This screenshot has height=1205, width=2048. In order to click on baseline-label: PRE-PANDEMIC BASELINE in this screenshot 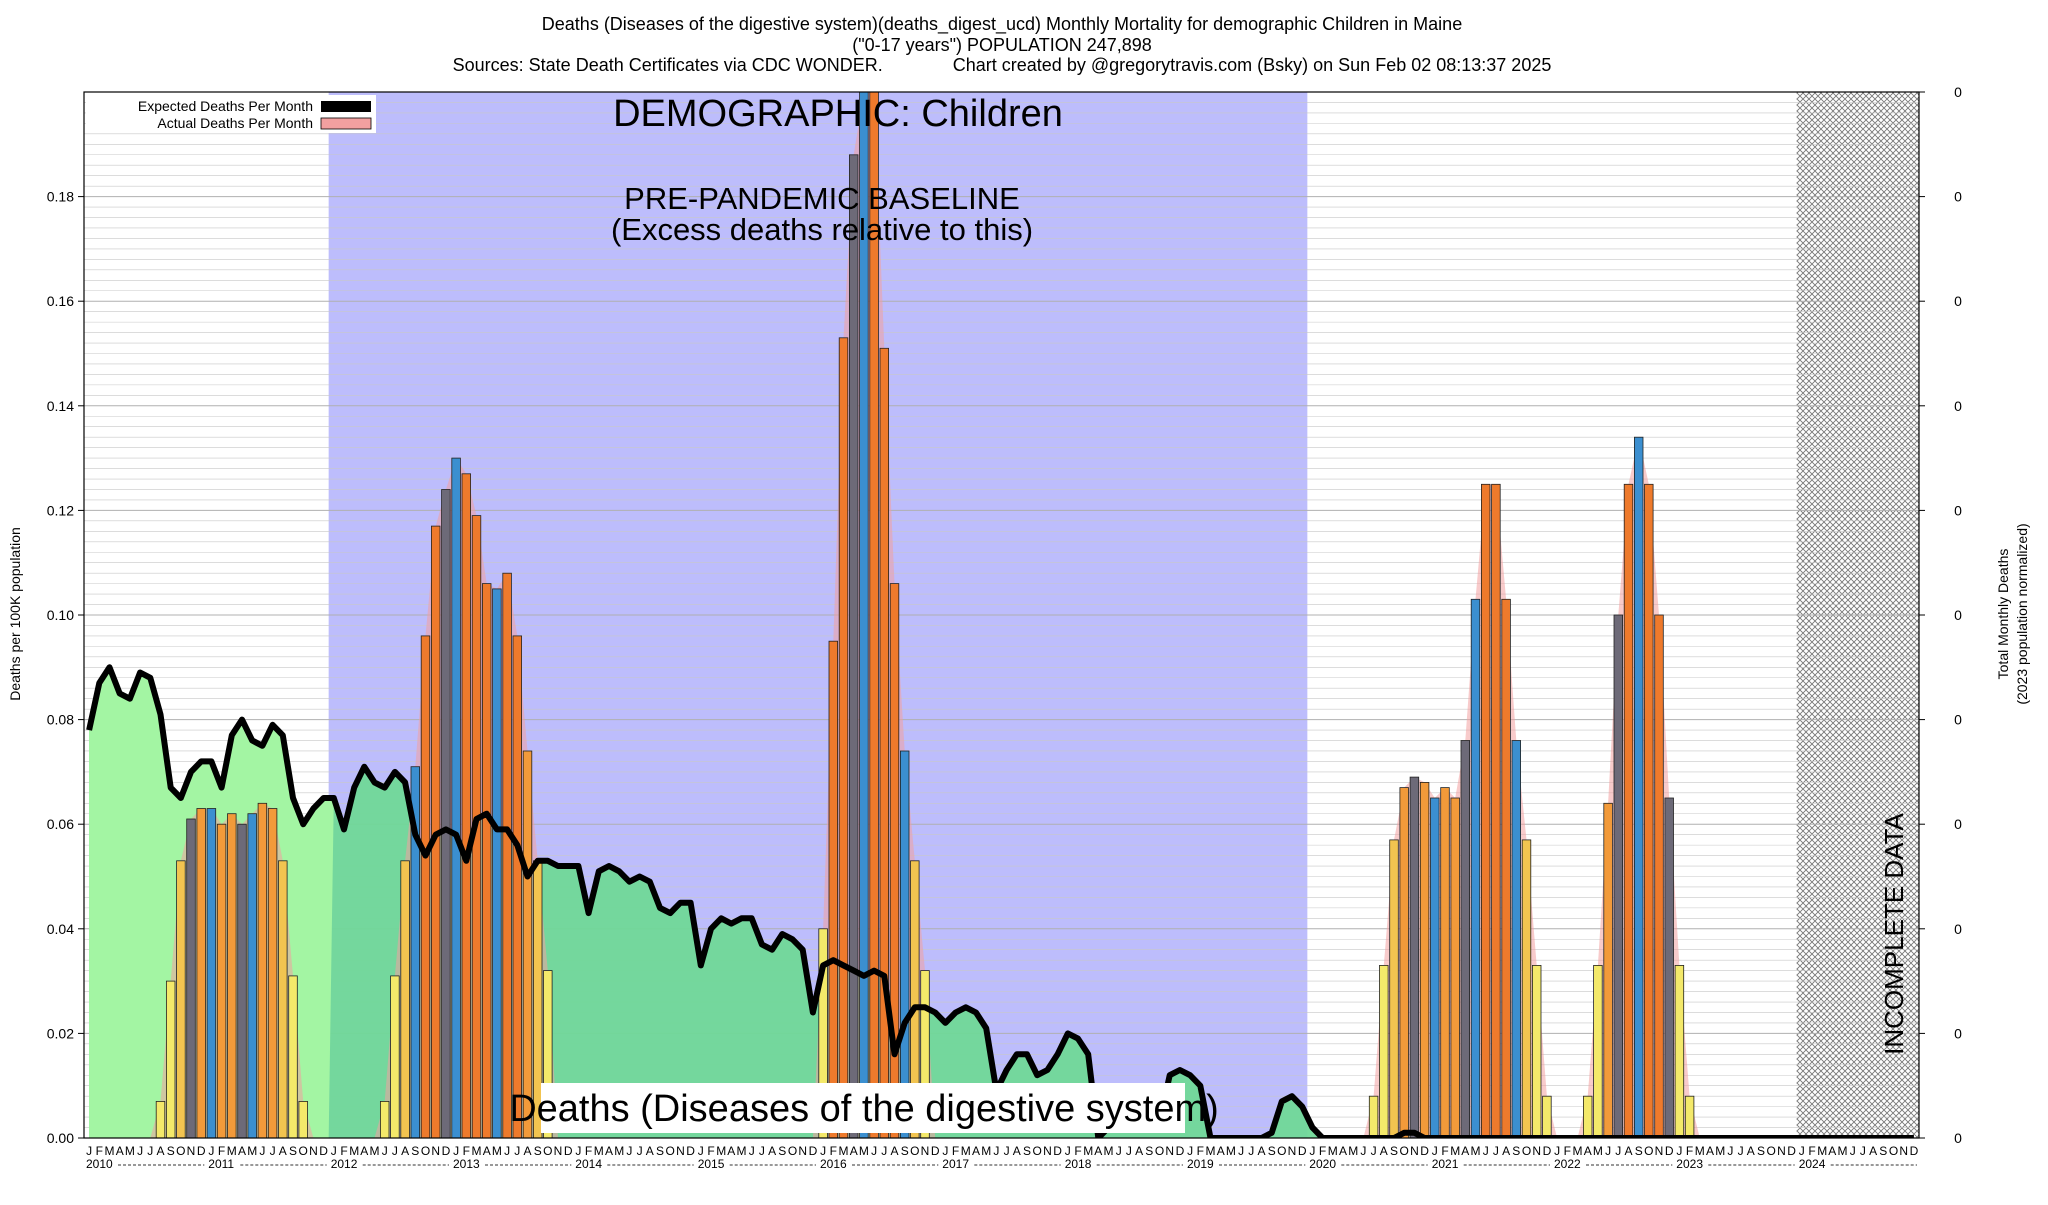, I will do `click(822, 198)`.